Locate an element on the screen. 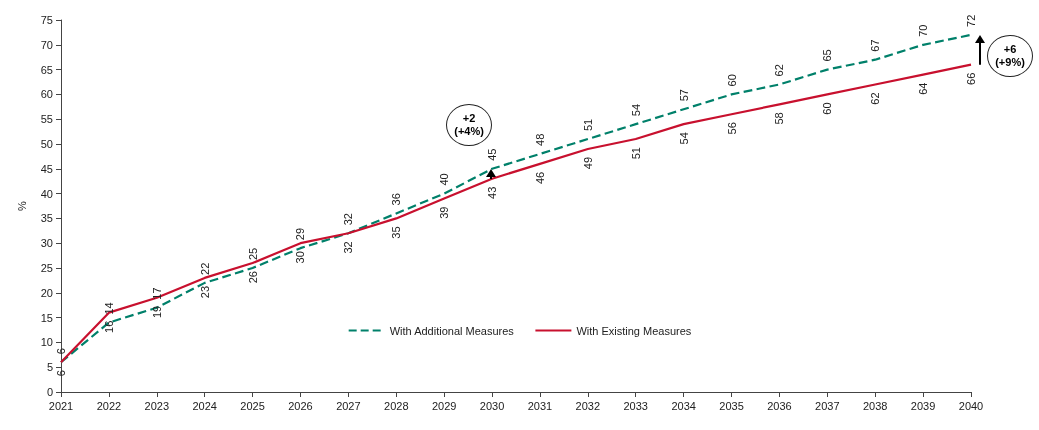  x-tick-label: 2023 is located at coordinates (157, 405).